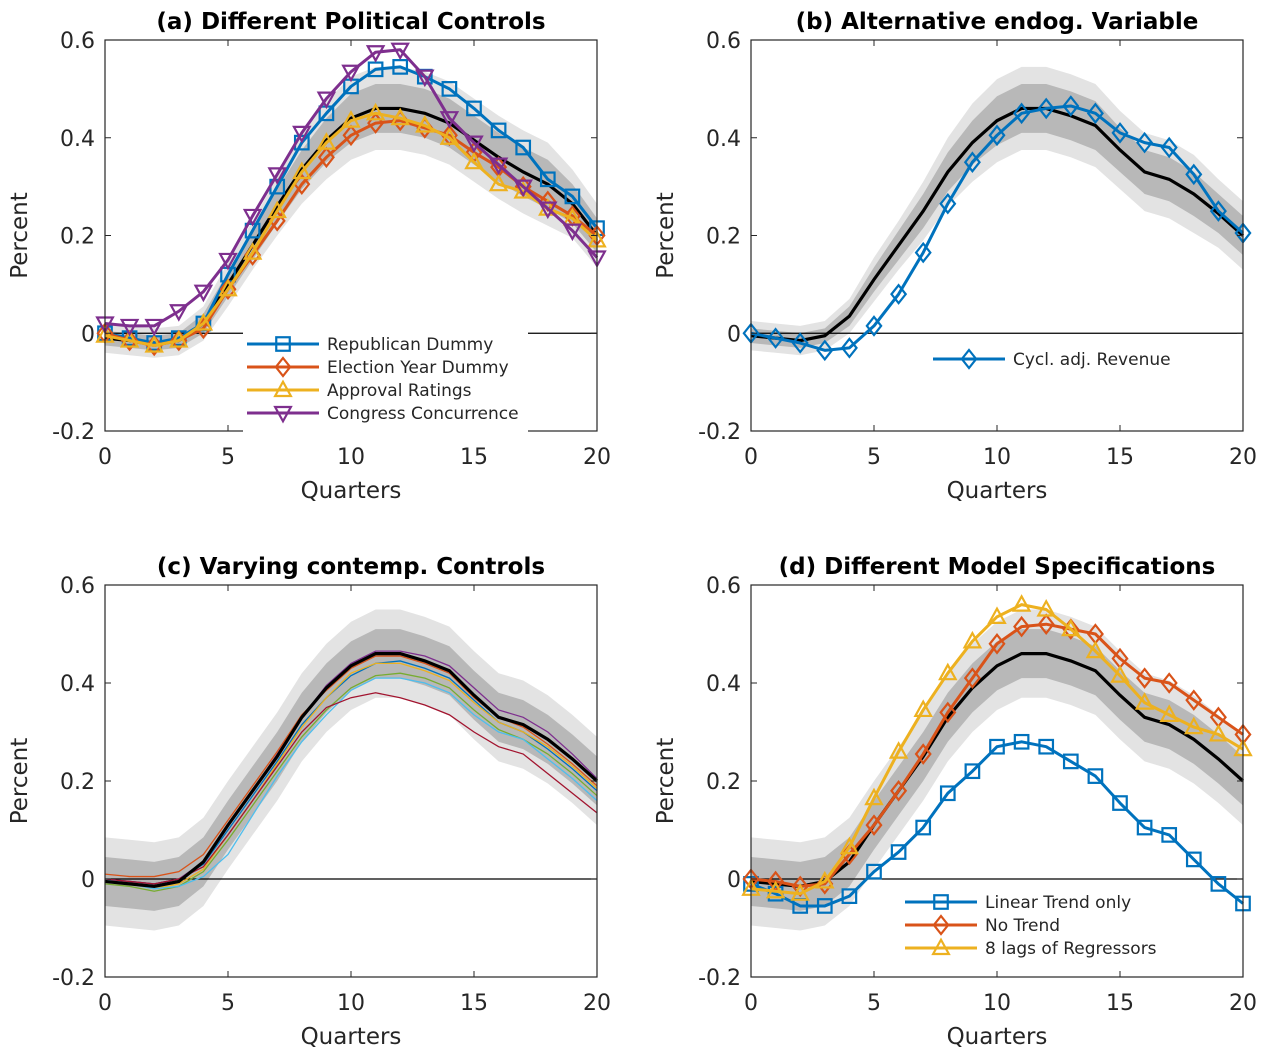 The width and height of the screenshot is (1270, 1053). I want to click on y-tick-label: 0.4, so click(77, 684).